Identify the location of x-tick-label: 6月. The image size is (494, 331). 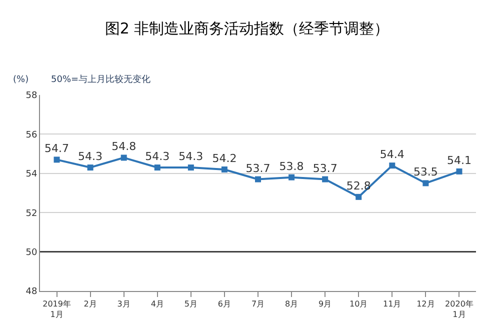
(225, 304).